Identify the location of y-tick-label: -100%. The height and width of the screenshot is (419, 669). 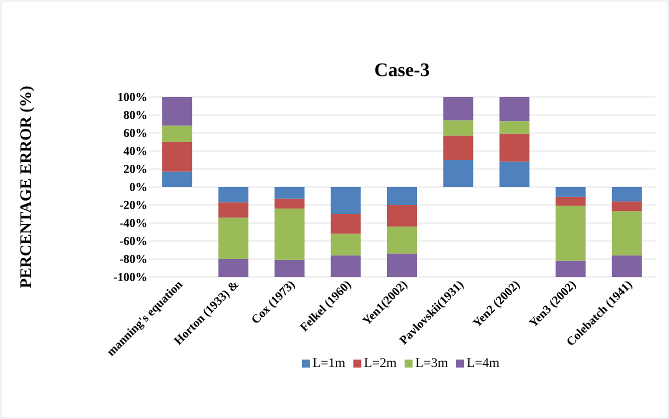
(130, 277).